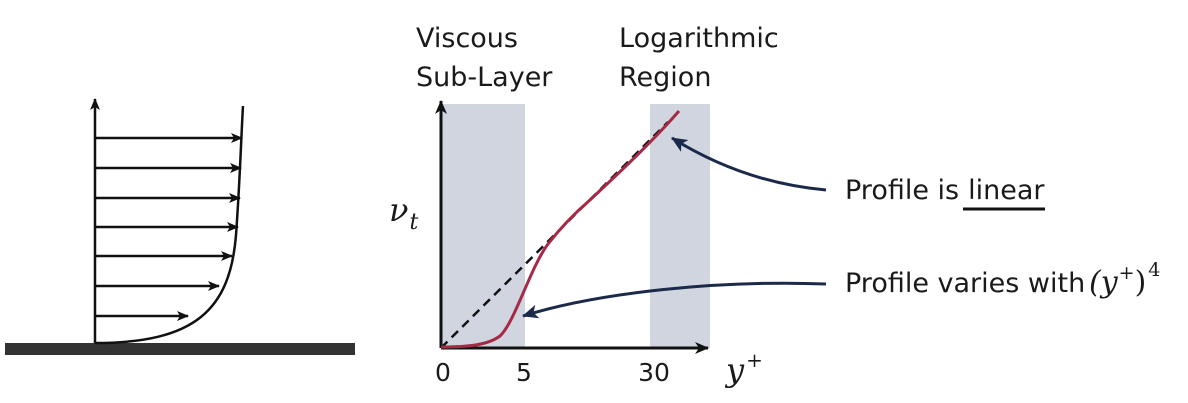 This screenshot has width=1188, height=403. I want to click on x-tick-5: 5, so click(524, 372).